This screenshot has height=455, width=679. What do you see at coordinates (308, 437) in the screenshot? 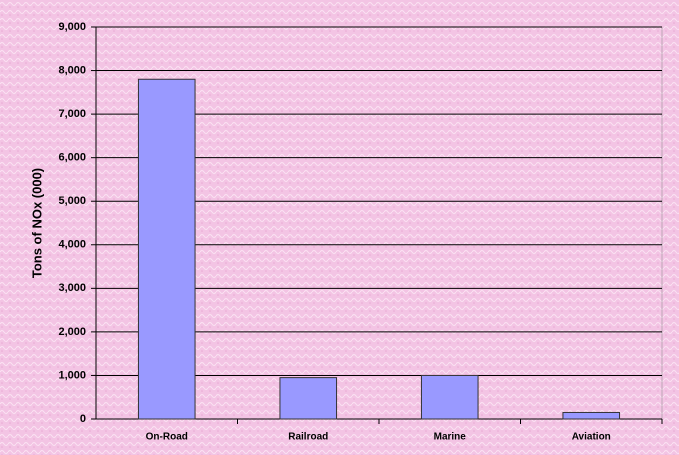
I see `x-tick-label: Railroad` at bounding box center [308, 437].